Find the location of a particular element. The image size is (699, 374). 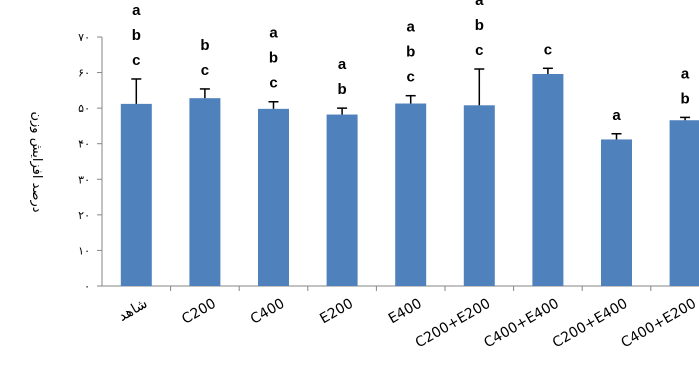

x-tick-label: E400 is located at coordinates (405, 312).